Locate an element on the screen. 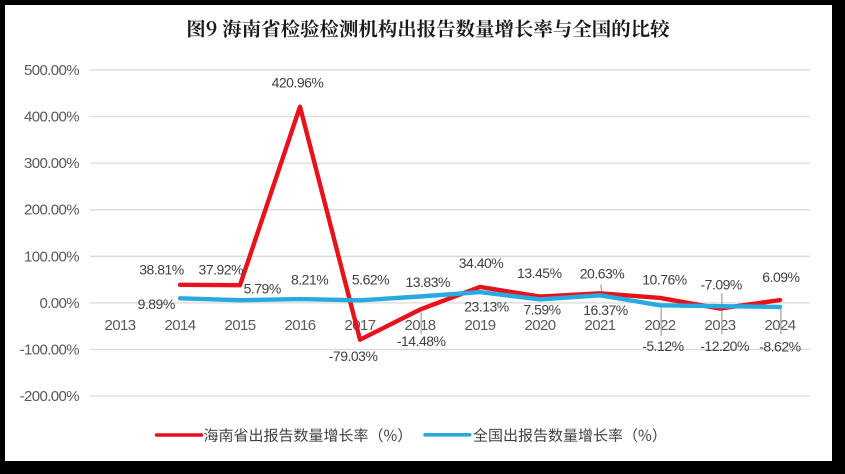 This screenshot has height=474, width=845. svg-text: 7.59% is located at coordinates (541, 309).